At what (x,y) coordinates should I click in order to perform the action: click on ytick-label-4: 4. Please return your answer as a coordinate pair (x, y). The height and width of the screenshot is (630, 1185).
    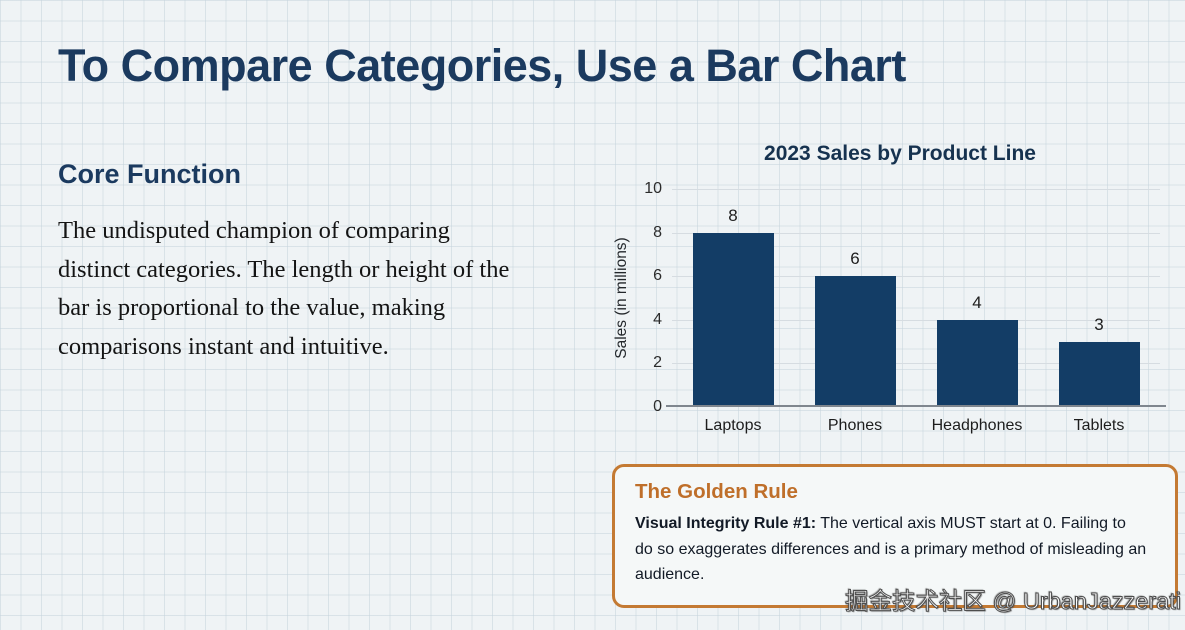
    Looking at the image, I should click on (657, 319).